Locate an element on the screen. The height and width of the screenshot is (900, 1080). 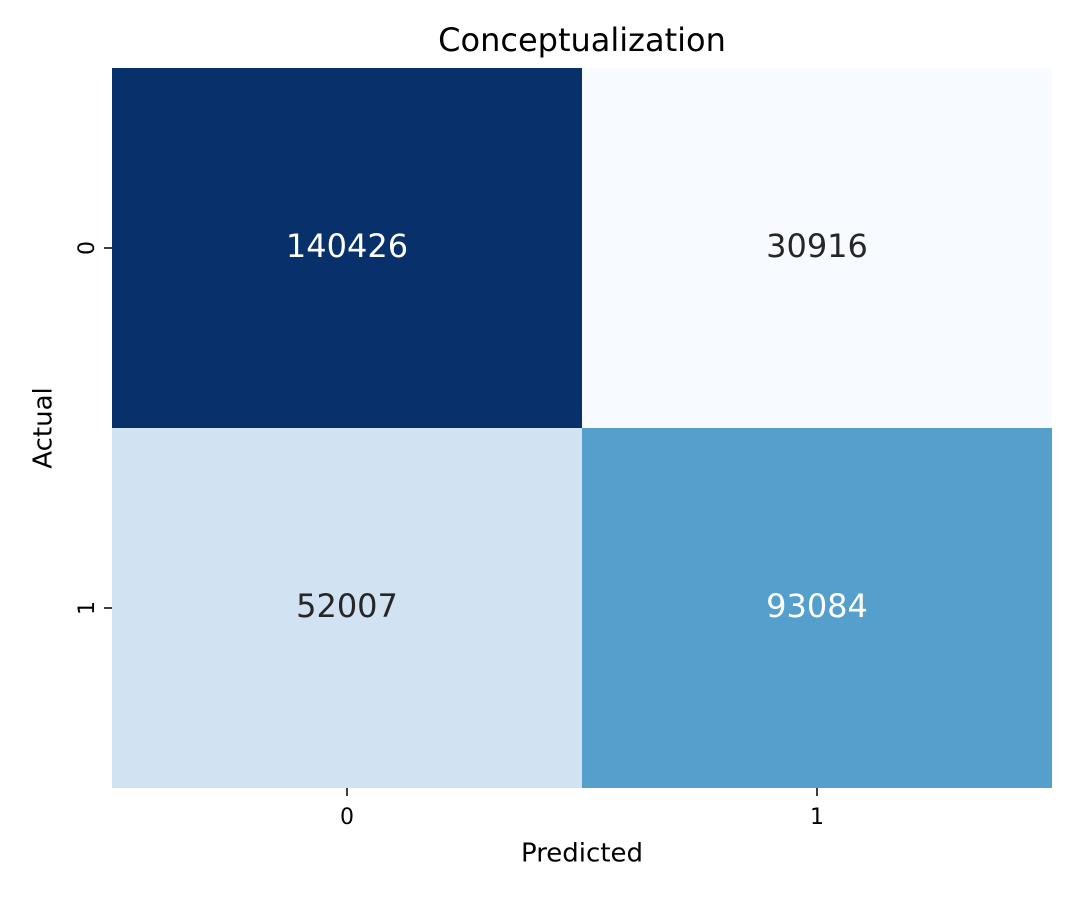
x-tick-label: 1 is located at coordinates (817, 817).